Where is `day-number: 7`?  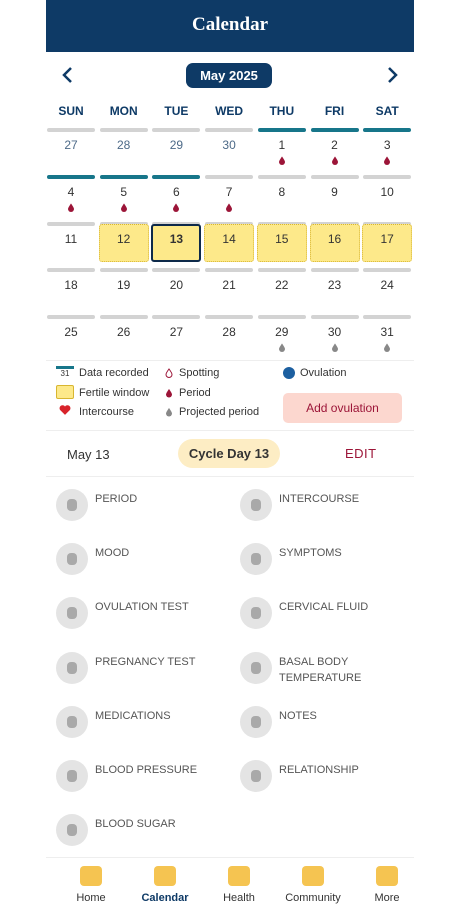
day-number: 7 is located at coordinates (229, 191).